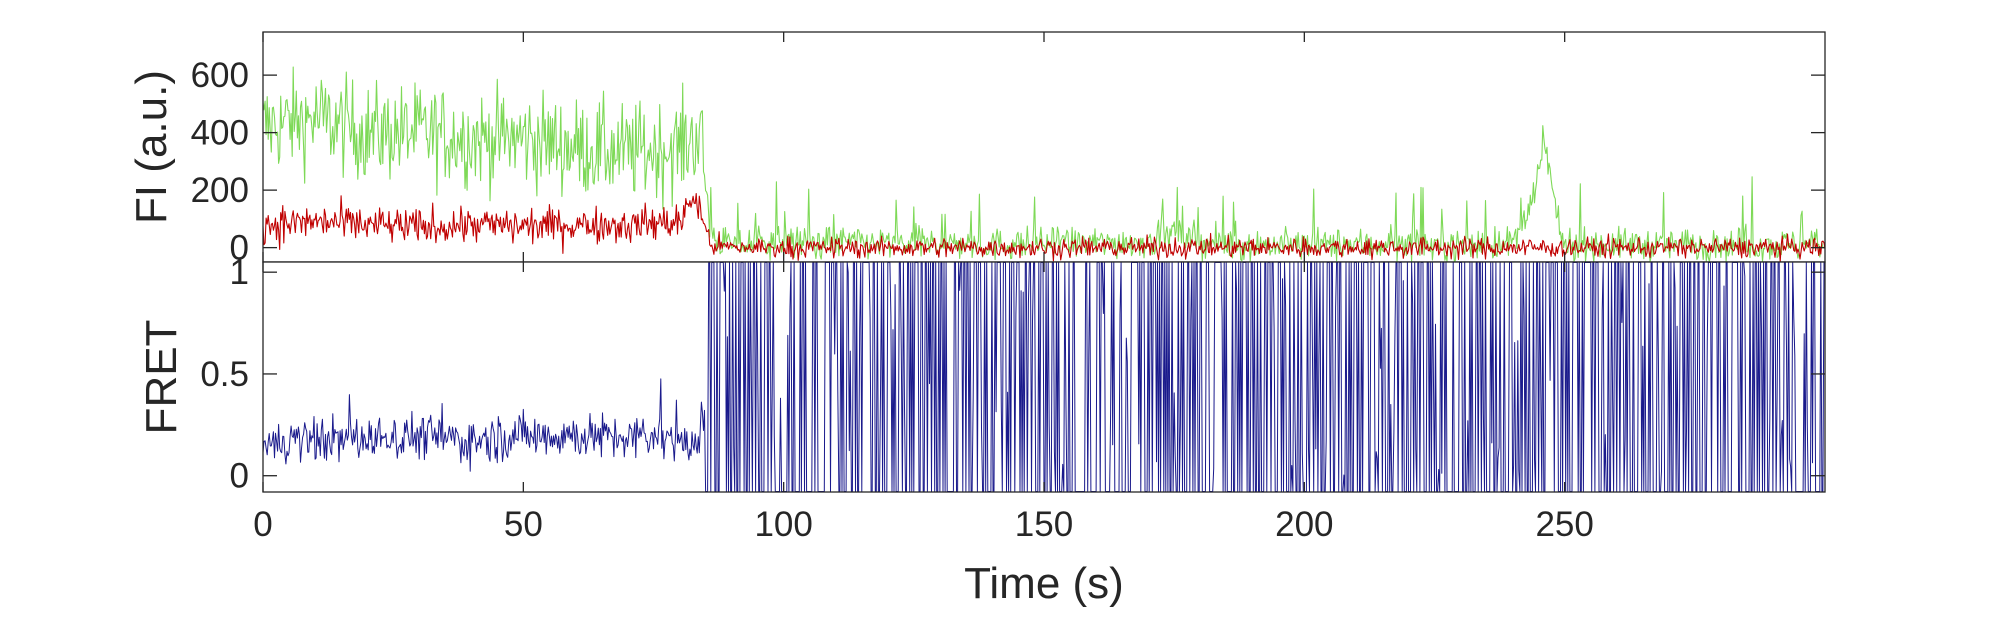 Image resolution: width=2005 pixels, height=625 pixels. Describe the element at coordinates (1044, 524) in the screenshot. I see `x-tick-label: 150` at that location.